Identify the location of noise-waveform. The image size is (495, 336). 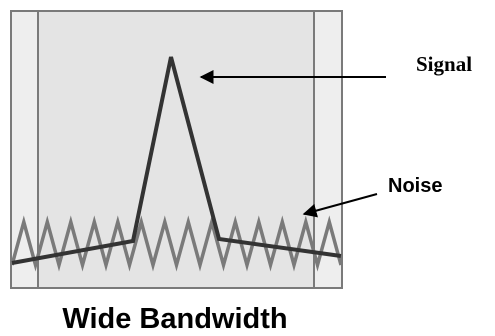
(176, 243).